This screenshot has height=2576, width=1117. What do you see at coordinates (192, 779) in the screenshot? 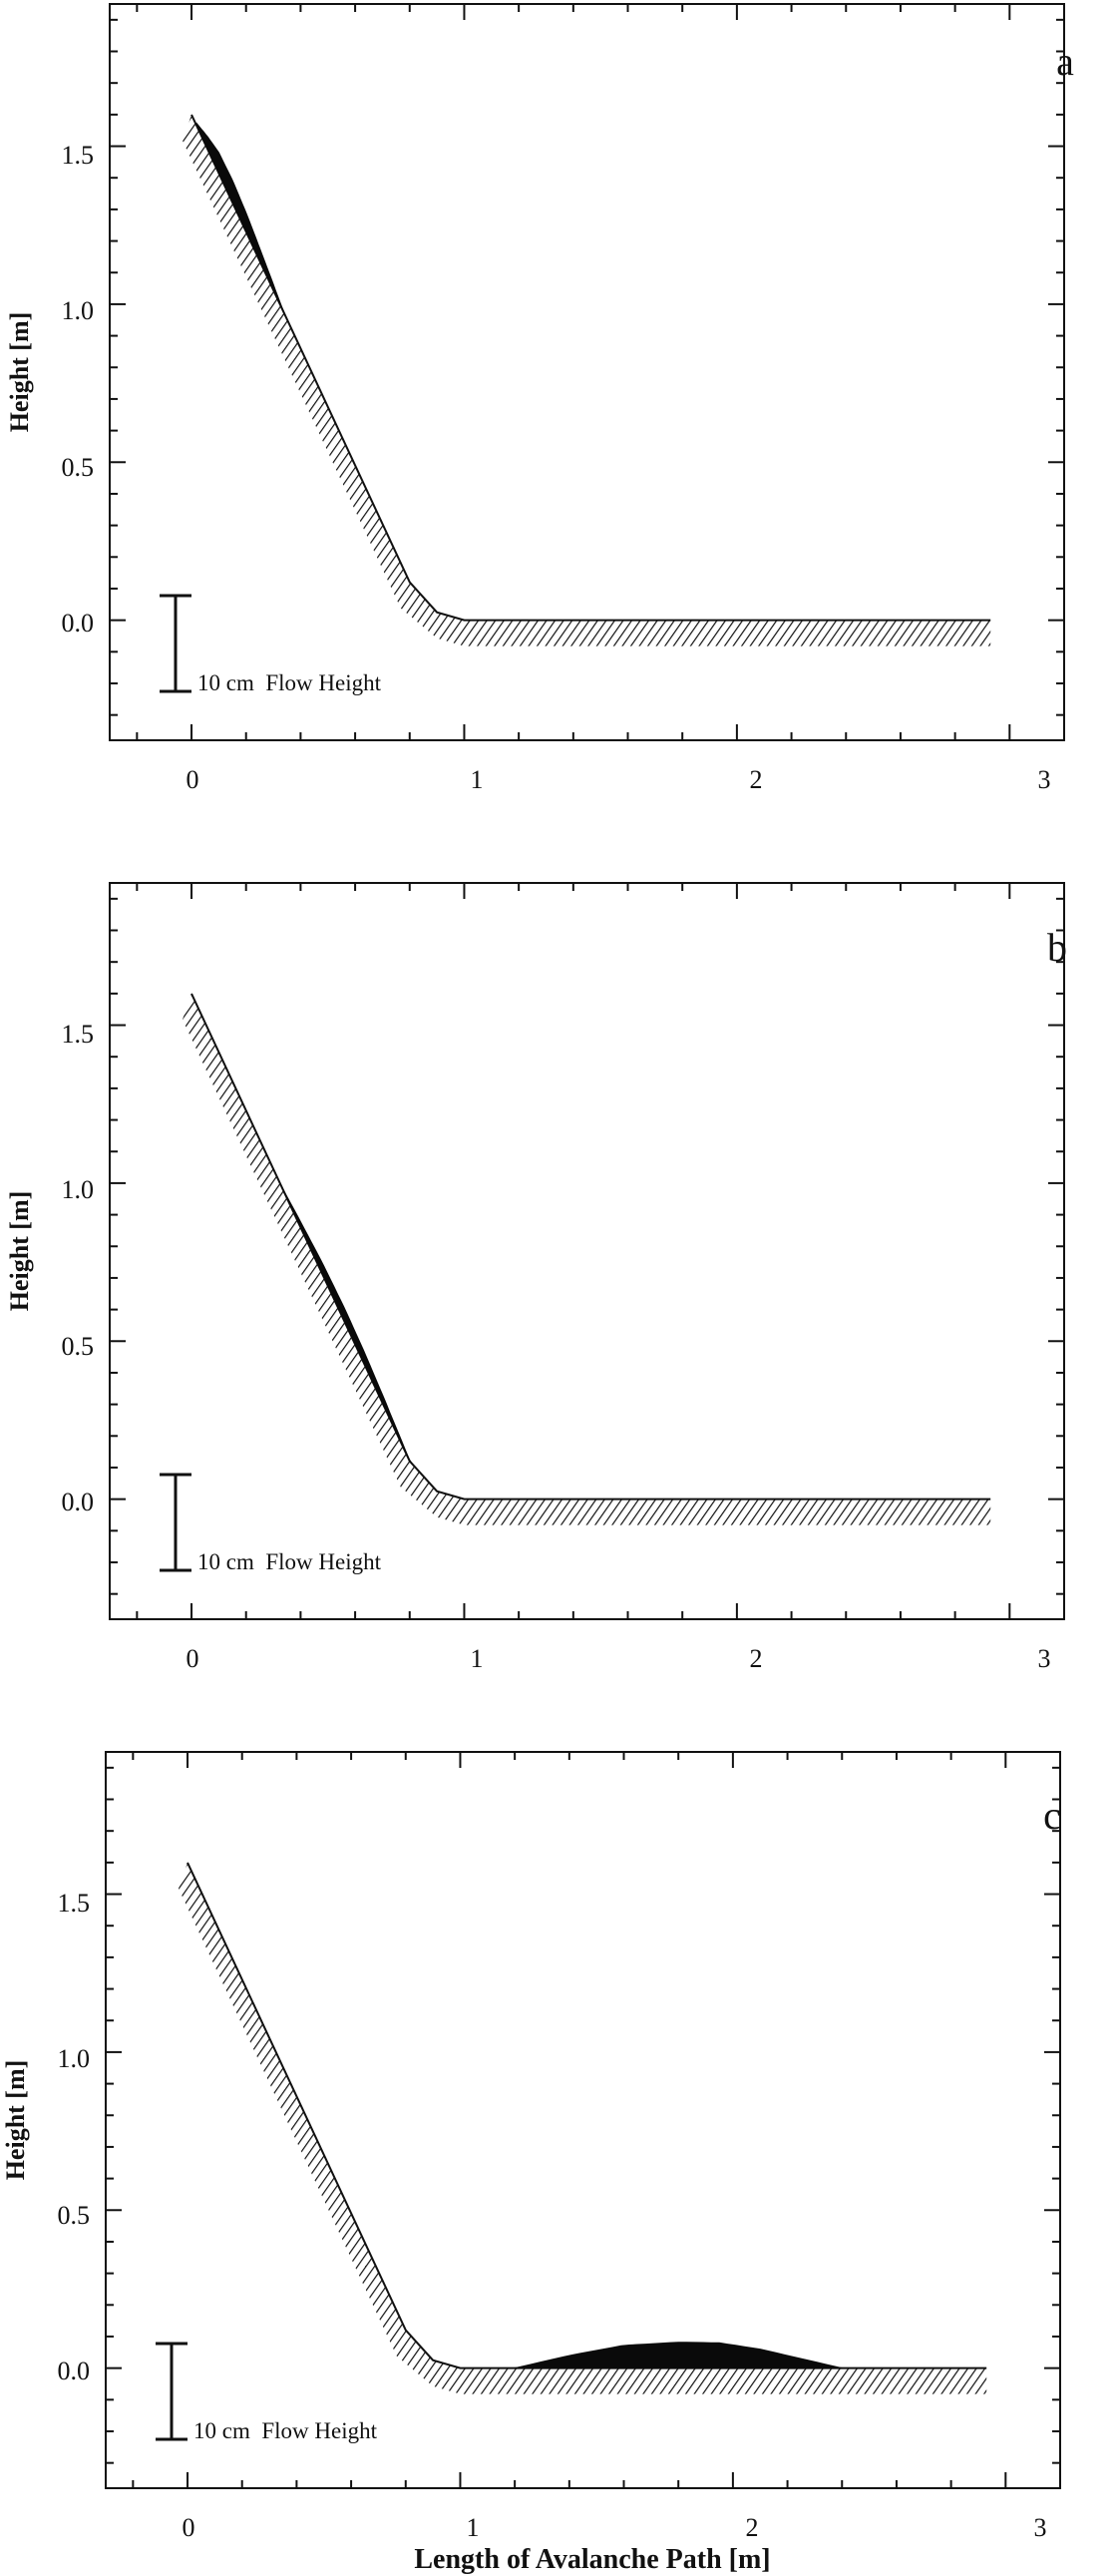
I see `panel-a-xtick-0: 0` at bounding box center [192, 779].